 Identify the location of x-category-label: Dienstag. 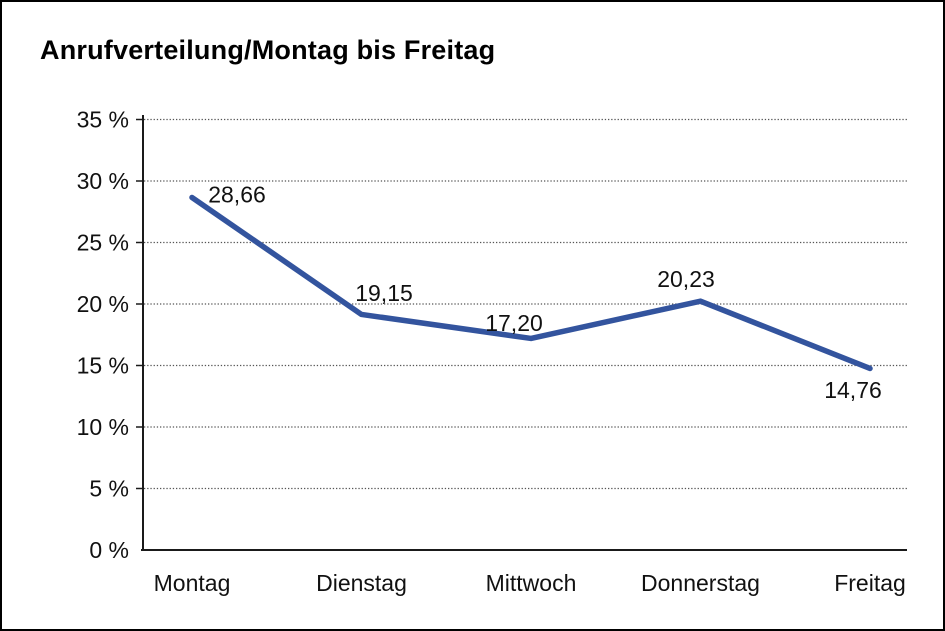
(361, 583).